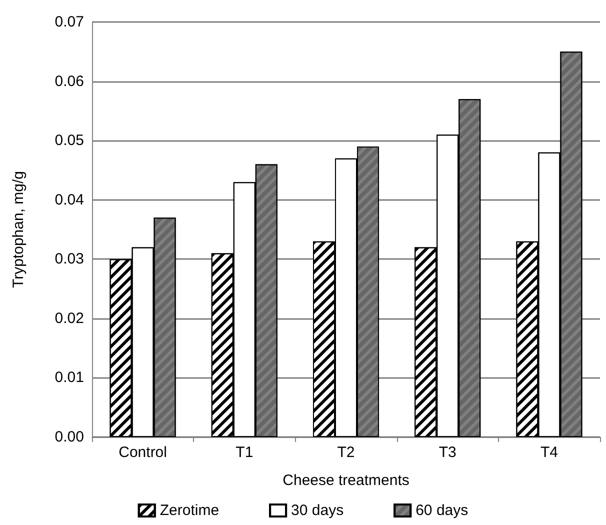 The width and height of the screenshot is (606, 525). I want to click on y-tick-label: 0.04, so click(69, 199).